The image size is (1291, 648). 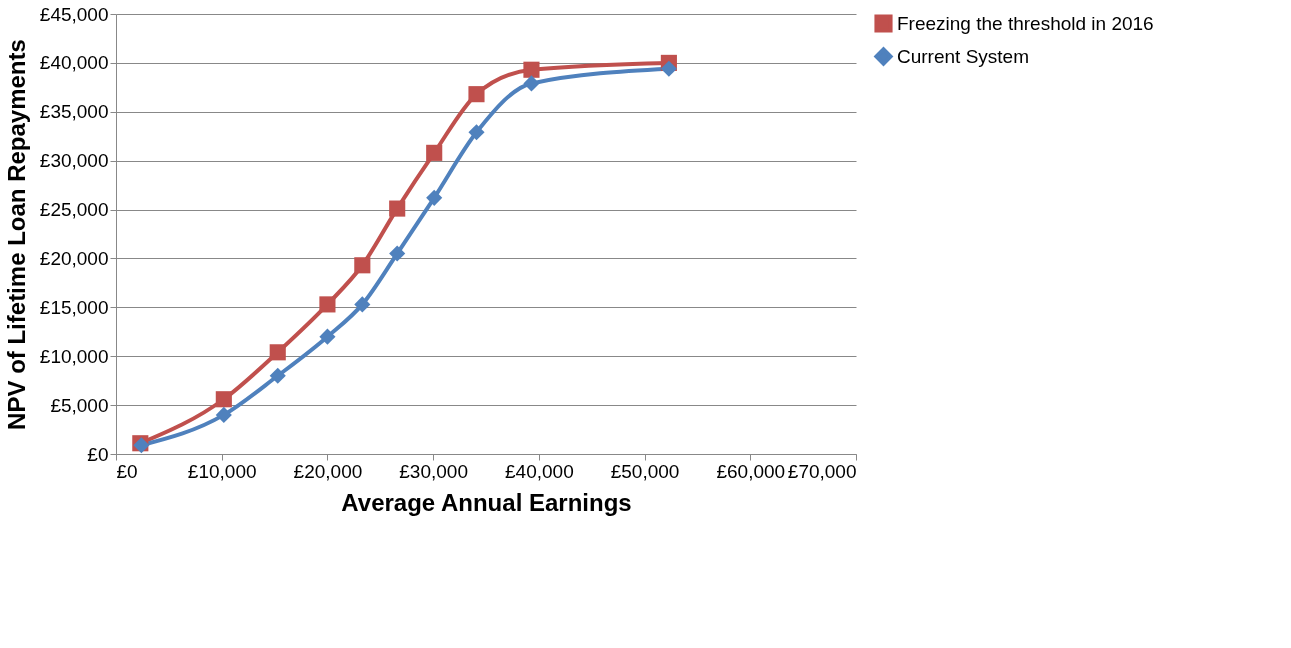 I want to click on x-tick-label: £70,000, so click(x=822, y=471).